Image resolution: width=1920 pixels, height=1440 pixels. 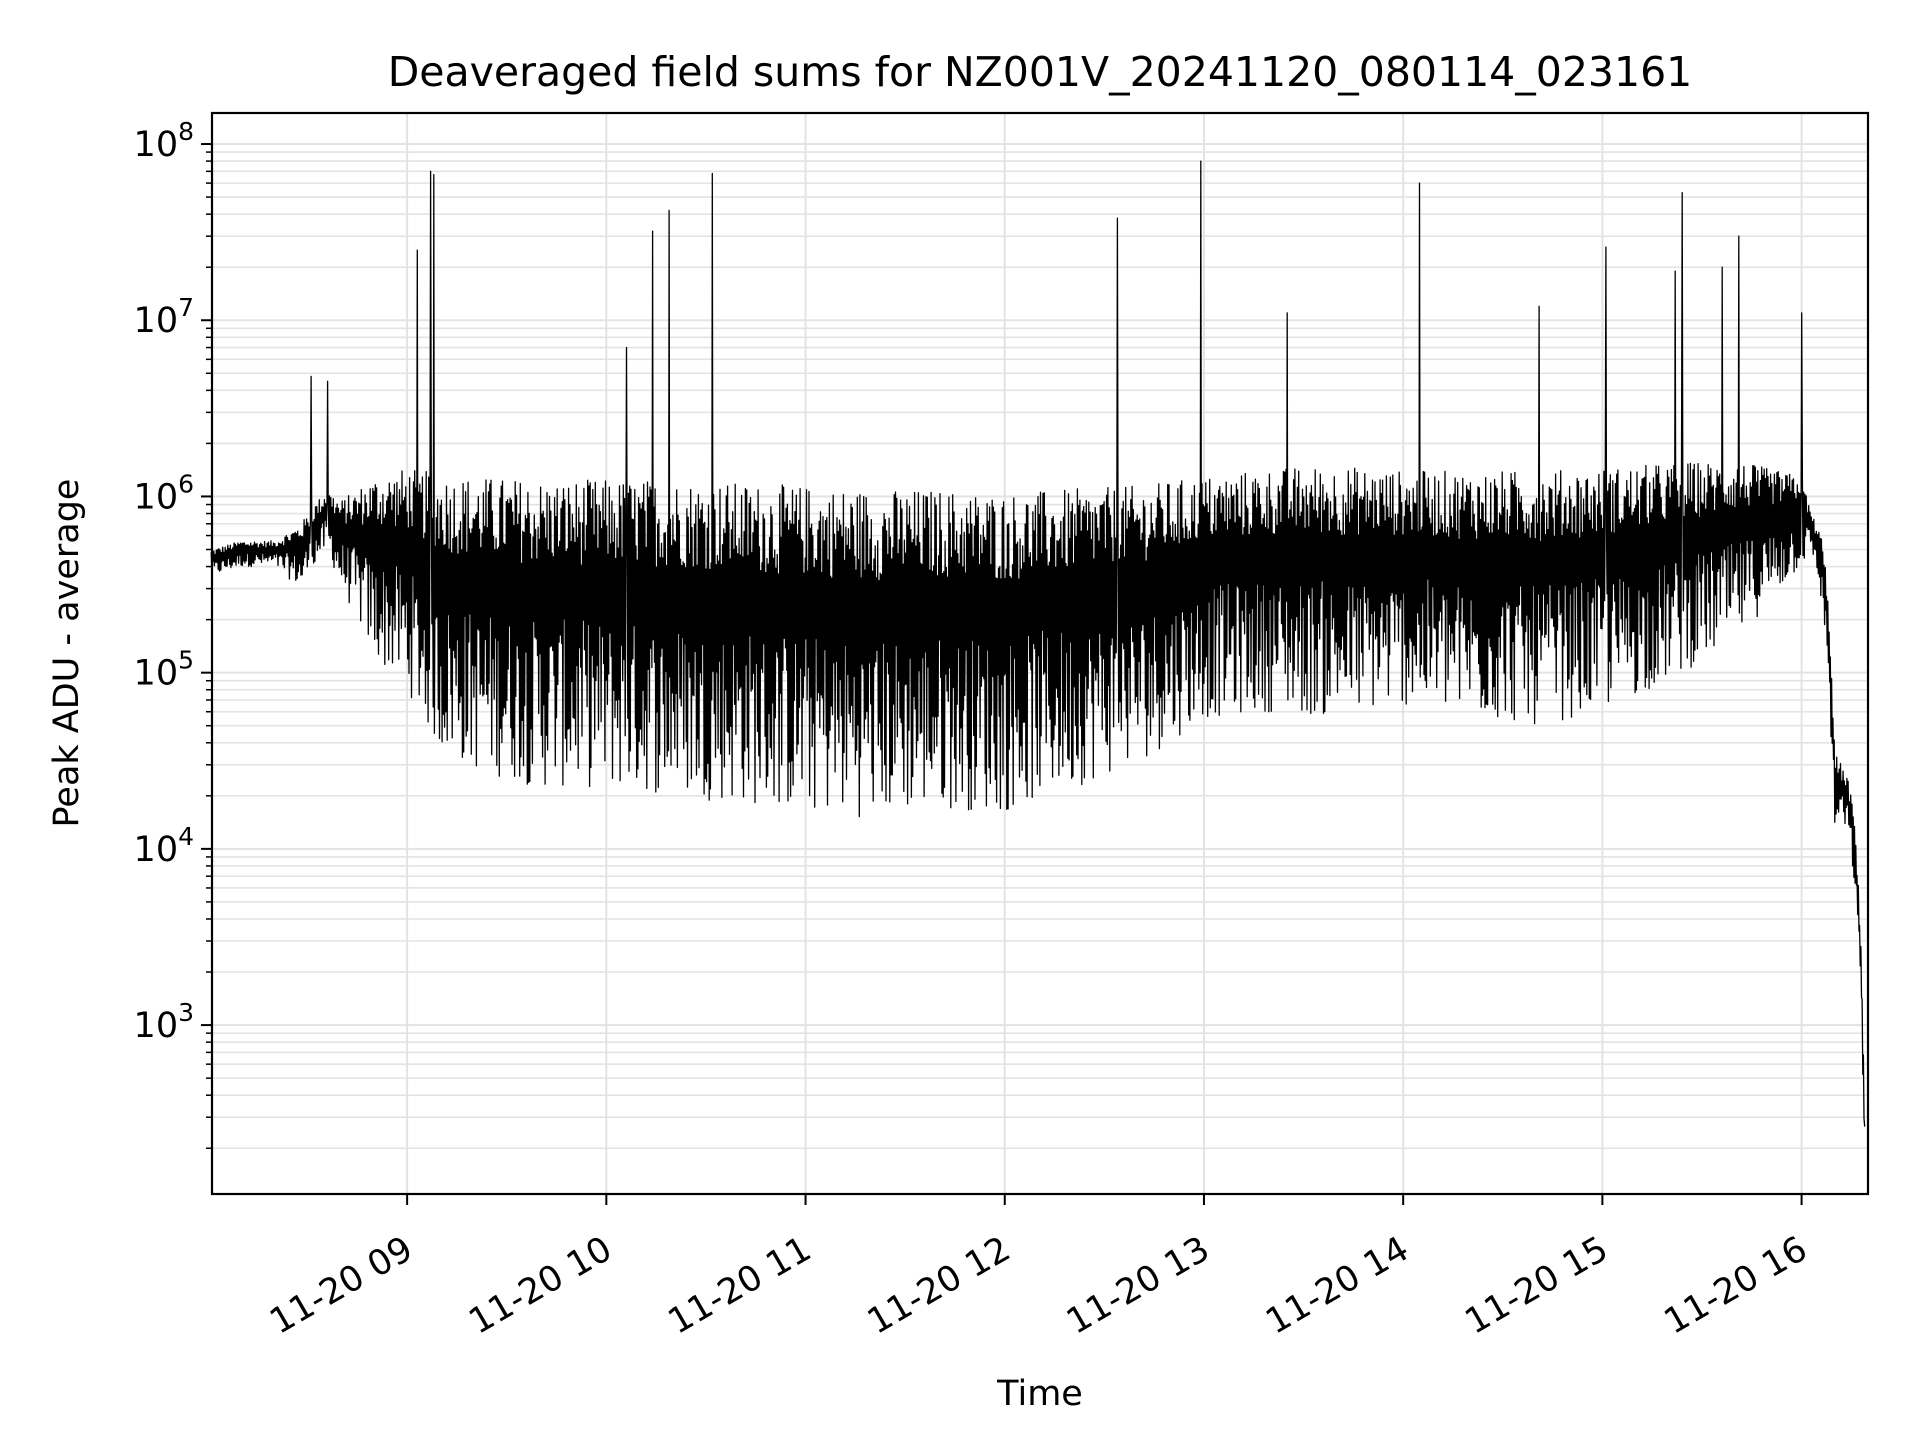 What do you see at coordinates (164, 1022) in the screenshot?
I see `y-tick-label: 10³` at bounding box center [164, 1022].